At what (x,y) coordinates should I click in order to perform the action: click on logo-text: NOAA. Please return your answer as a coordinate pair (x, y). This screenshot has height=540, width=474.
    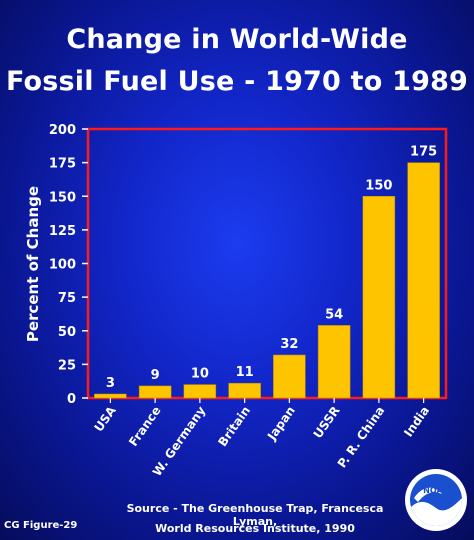
    Looking at the image, I should click on (436, 490).